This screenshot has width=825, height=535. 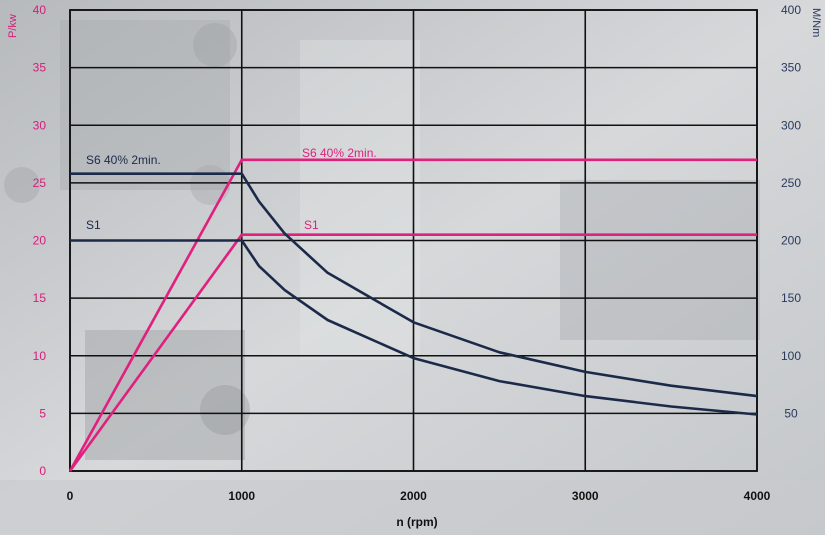 What do you see at coordinates (70, 496) in the screenshot?
I see `x-tick-label: 0` at bounding box center [70, 496].